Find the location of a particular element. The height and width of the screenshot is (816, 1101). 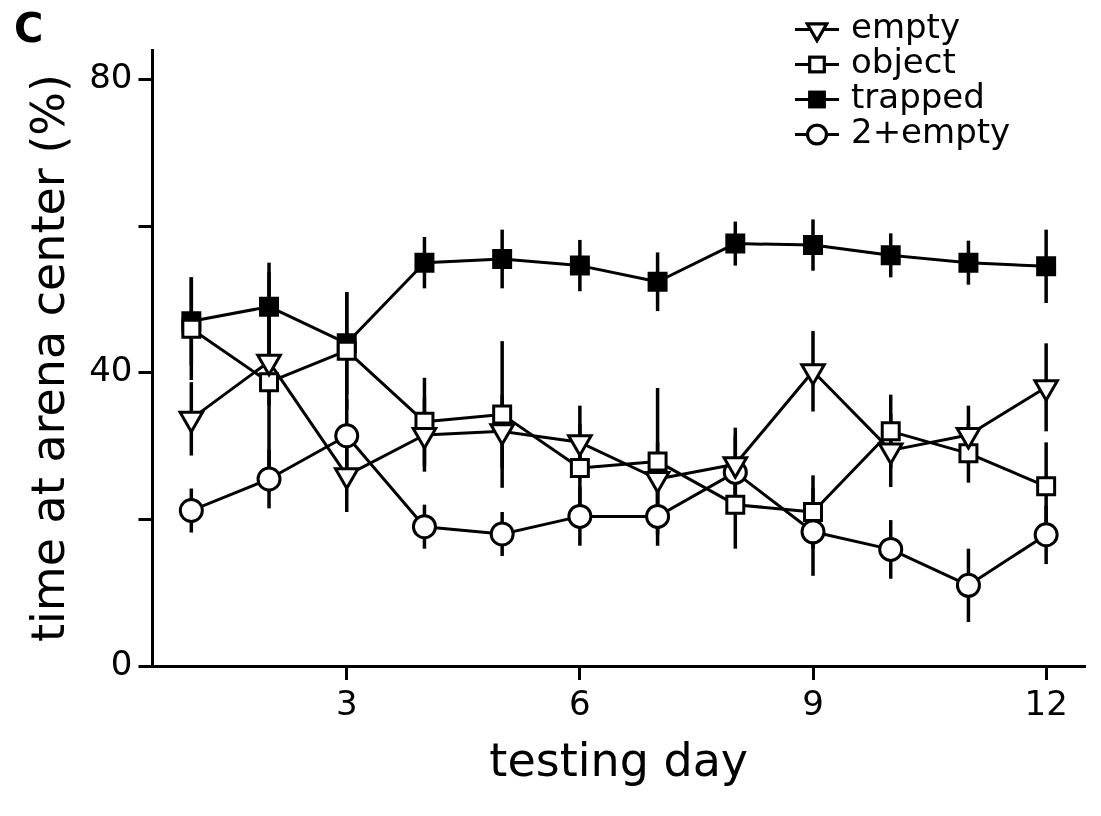

y-tick-label: 0 is located at coordinates (121, 662).